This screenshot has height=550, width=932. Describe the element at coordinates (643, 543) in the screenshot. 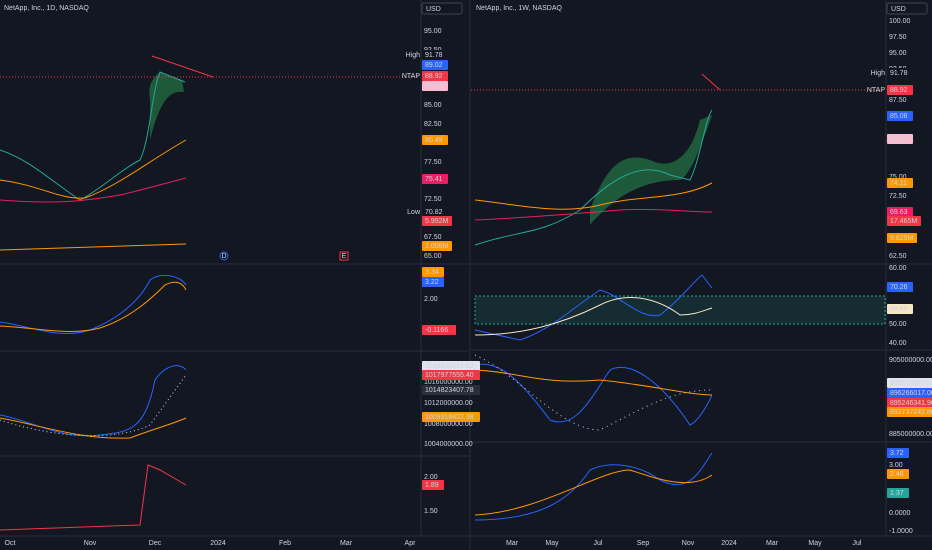

I see `x-axis-label: Sep` at that location.